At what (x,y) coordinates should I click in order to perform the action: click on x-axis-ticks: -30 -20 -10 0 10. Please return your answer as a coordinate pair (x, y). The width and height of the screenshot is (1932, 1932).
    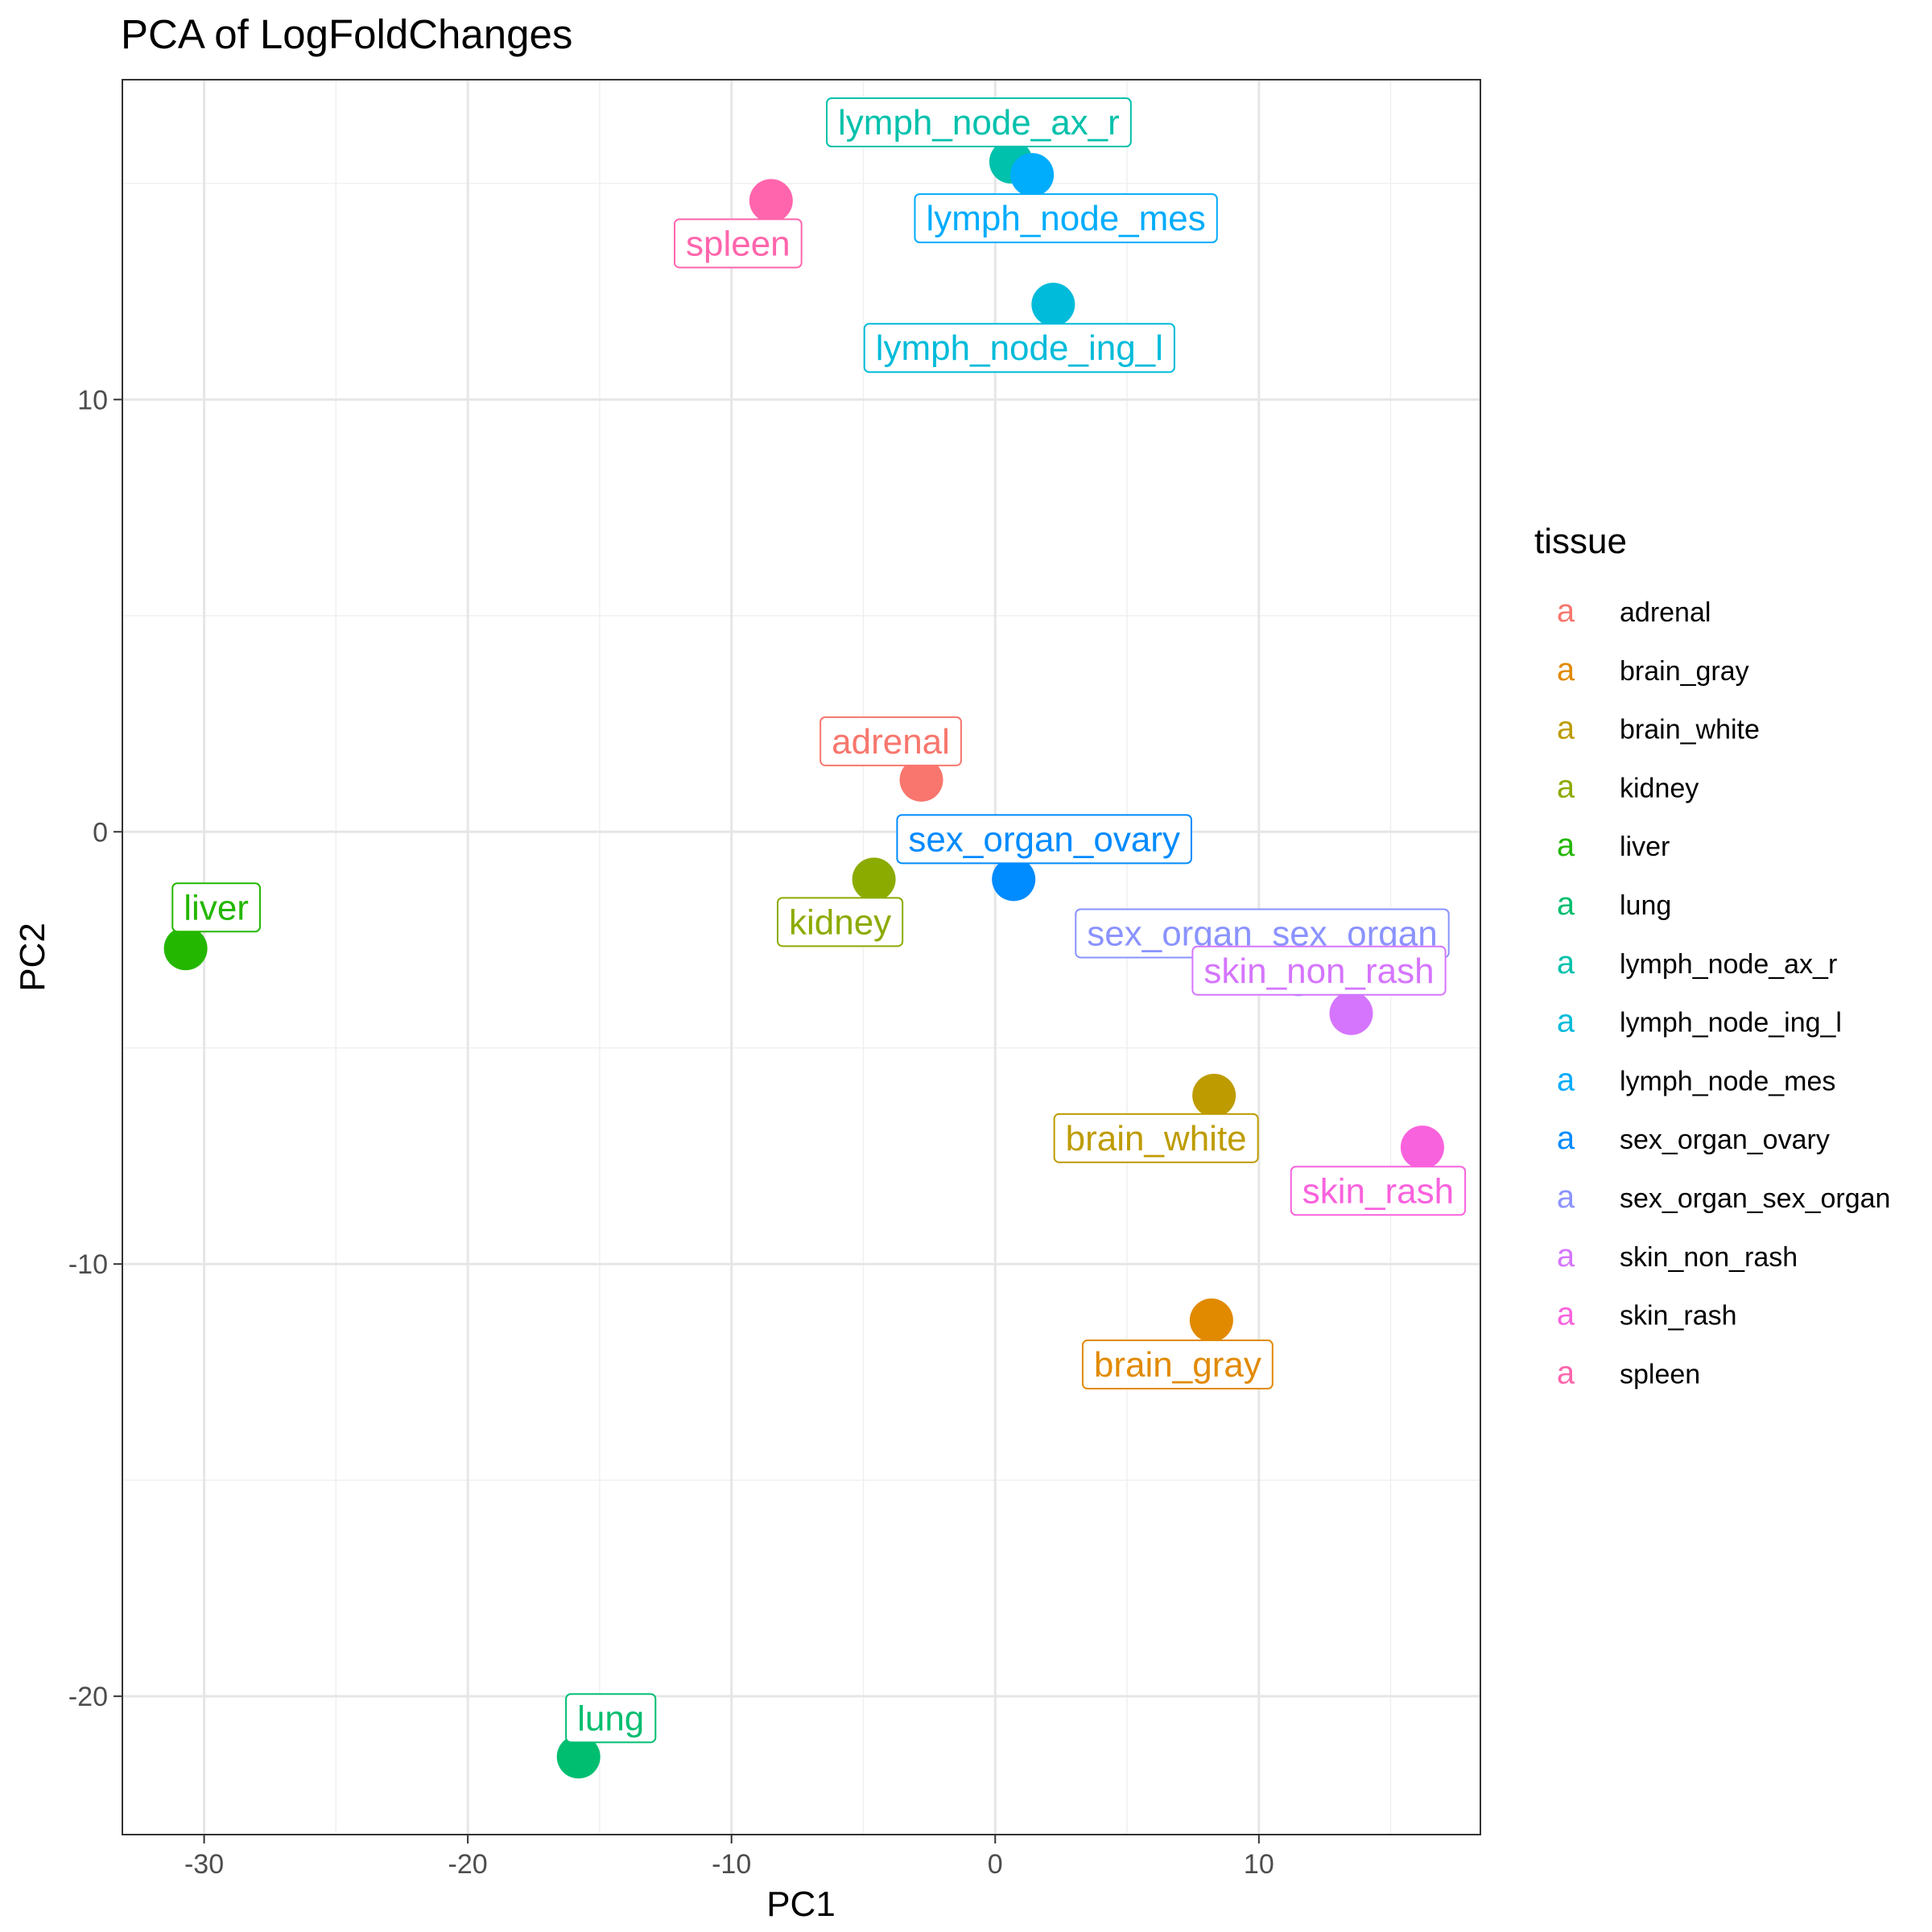
    Looking at the image, I should click on (729, 1857).